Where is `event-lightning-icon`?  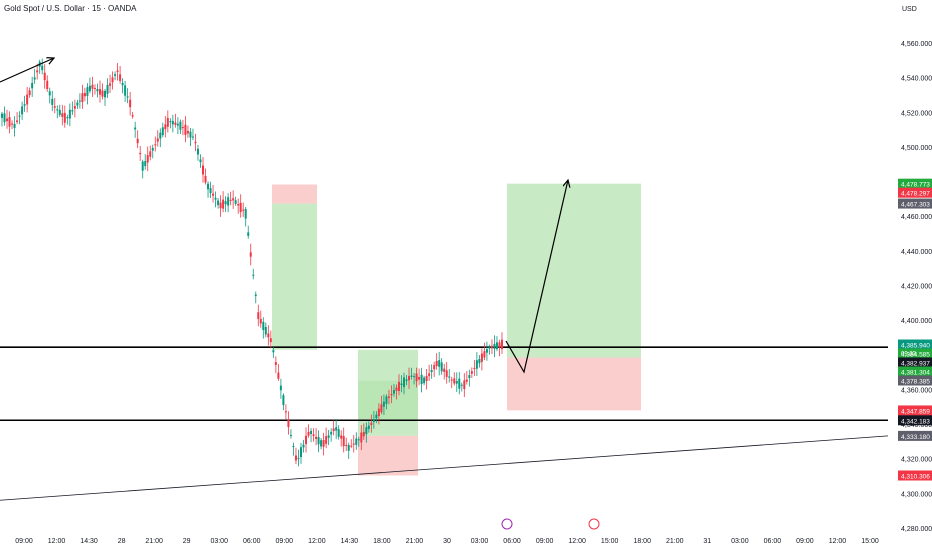
event-lightning-icon is located at coordinates (507, 524).